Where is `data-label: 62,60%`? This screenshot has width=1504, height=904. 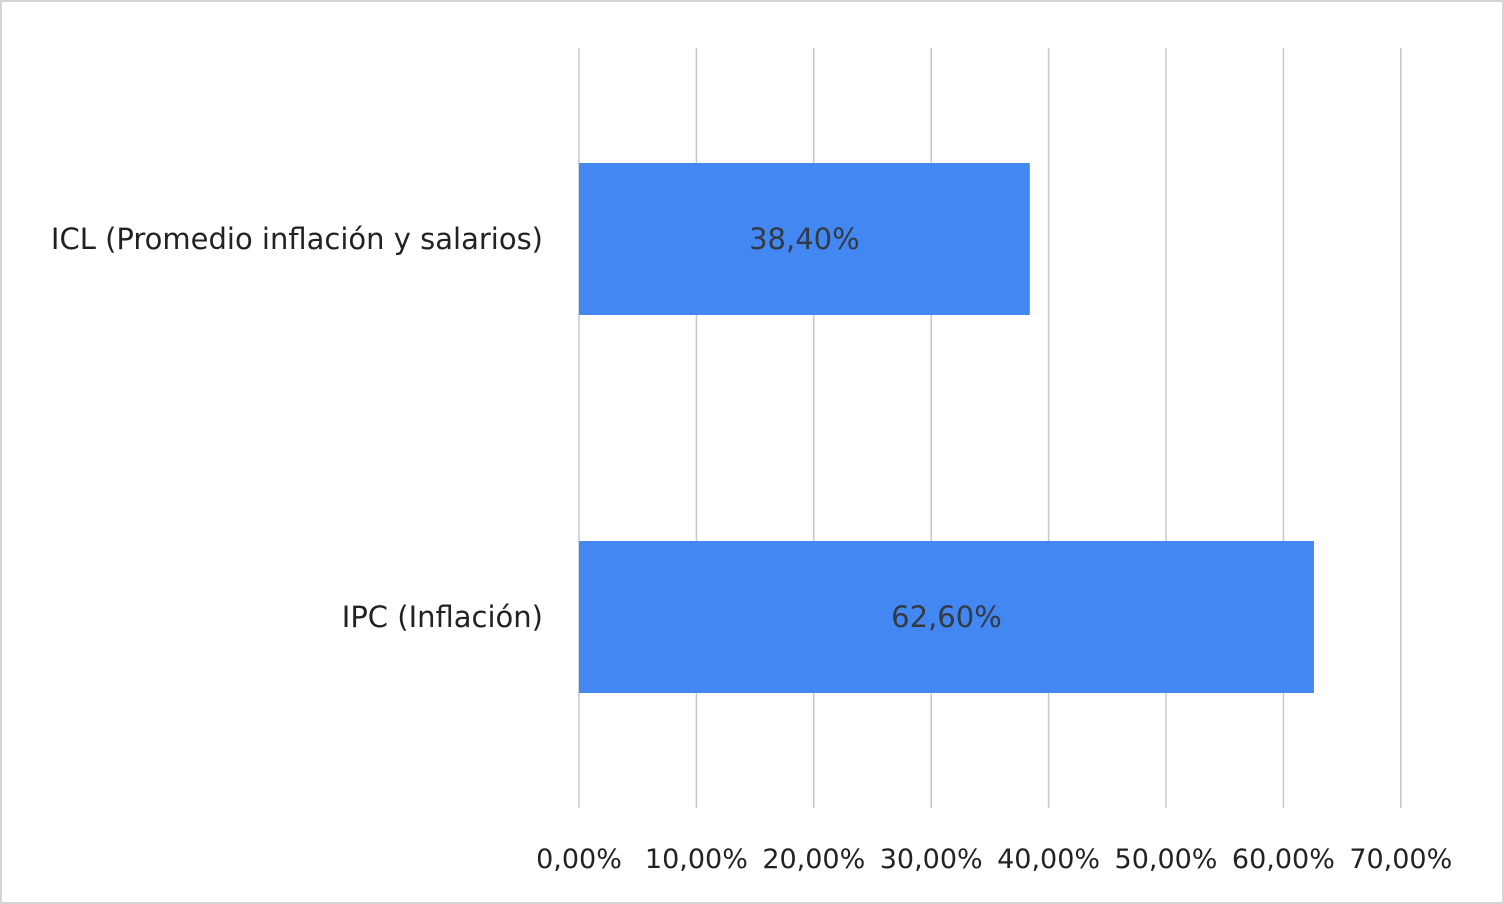
data-label: 62,60% is located at coordinates (946, 617).